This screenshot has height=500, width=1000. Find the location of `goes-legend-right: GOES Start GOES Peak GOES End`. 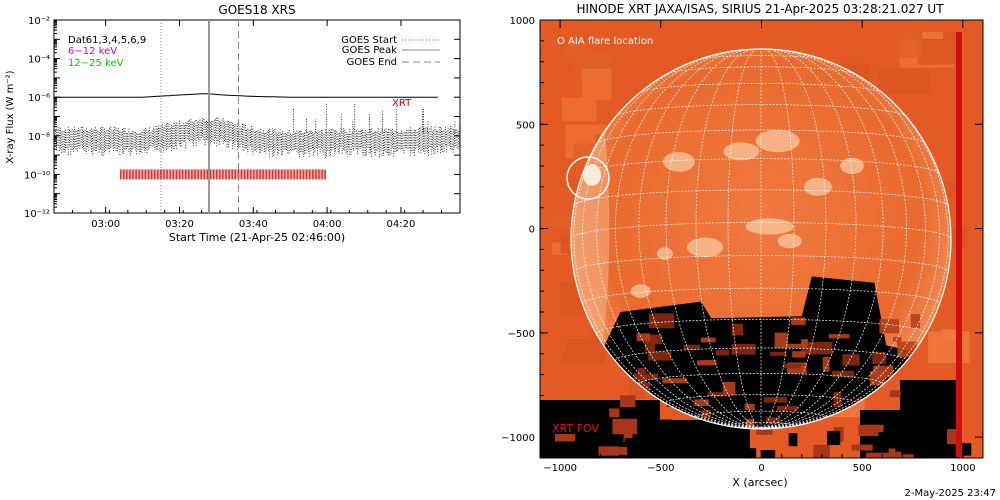

goes-legend-right: GOES Start GOES Peak GOES End is located at coordinates (390, 51).